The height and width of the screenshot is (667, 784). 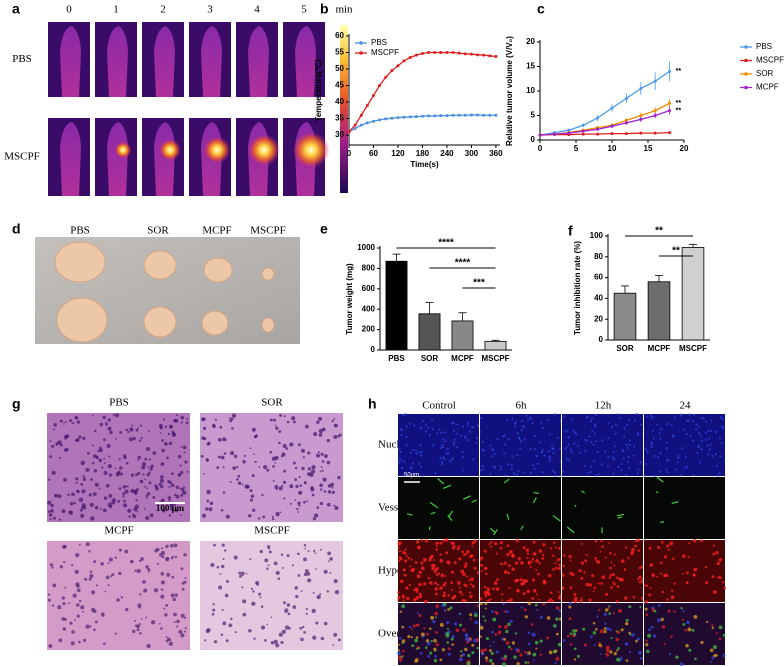 I want to click on mouse-body, so click(x=211, y=61).